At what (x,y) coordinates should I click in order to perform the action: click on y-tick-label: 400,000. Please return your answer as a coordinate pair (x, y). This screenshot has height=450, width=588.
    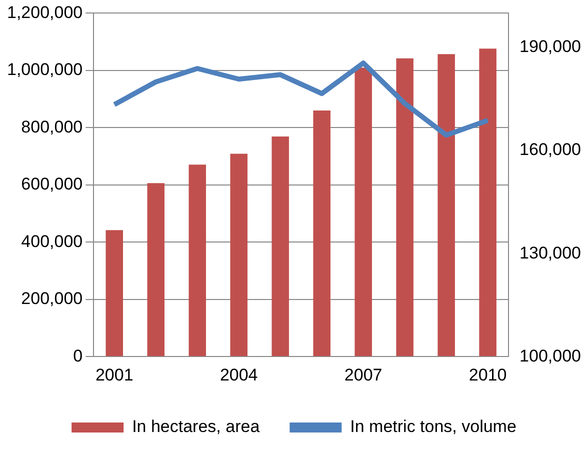
    Looking at the image, I should click on (52, 241).